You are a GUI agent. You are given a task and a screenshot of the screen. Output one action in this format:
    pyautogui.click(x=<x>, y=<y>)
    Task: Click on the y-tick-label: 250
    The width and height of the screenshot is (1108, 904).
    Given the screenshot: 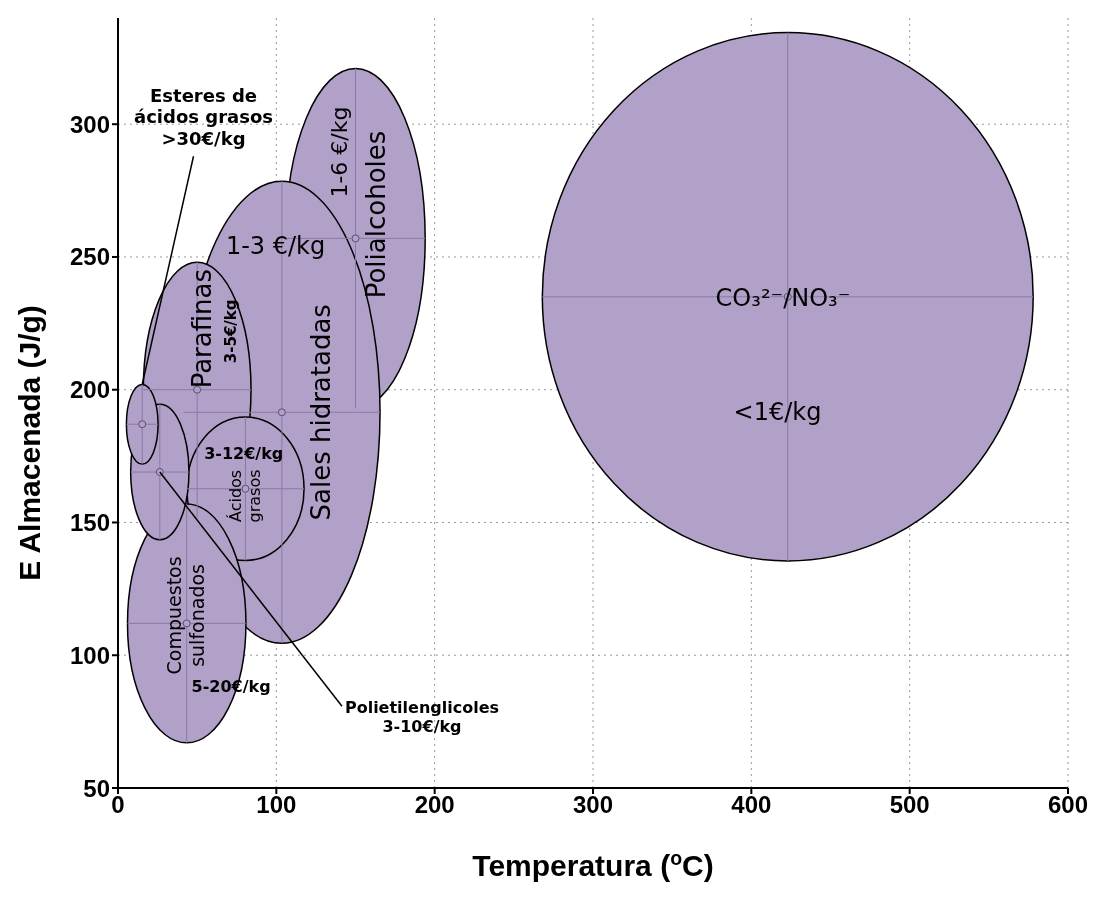 What is the action you would take?
    pyautogui.click(x=89, y=257)
    